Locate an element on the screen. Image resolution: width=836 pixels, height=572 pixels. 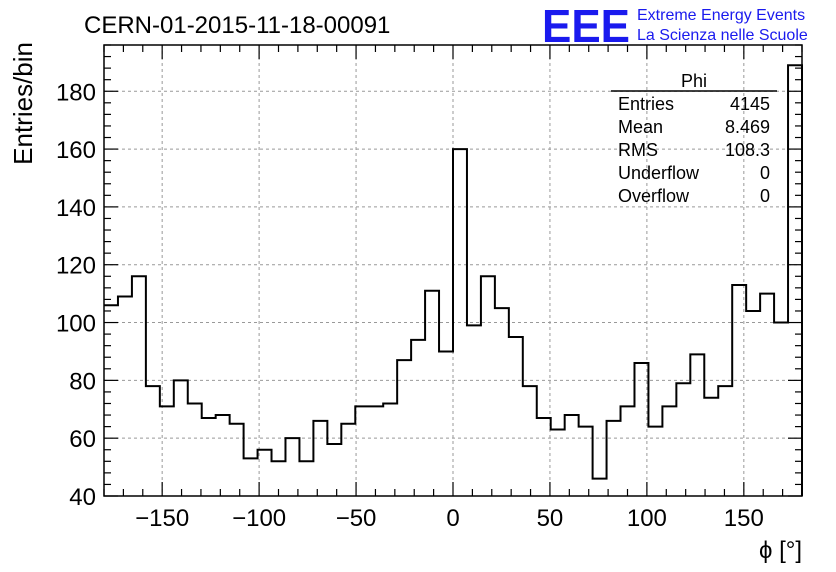
stats-label-mean: Mean is located at coordinates (640, 127).